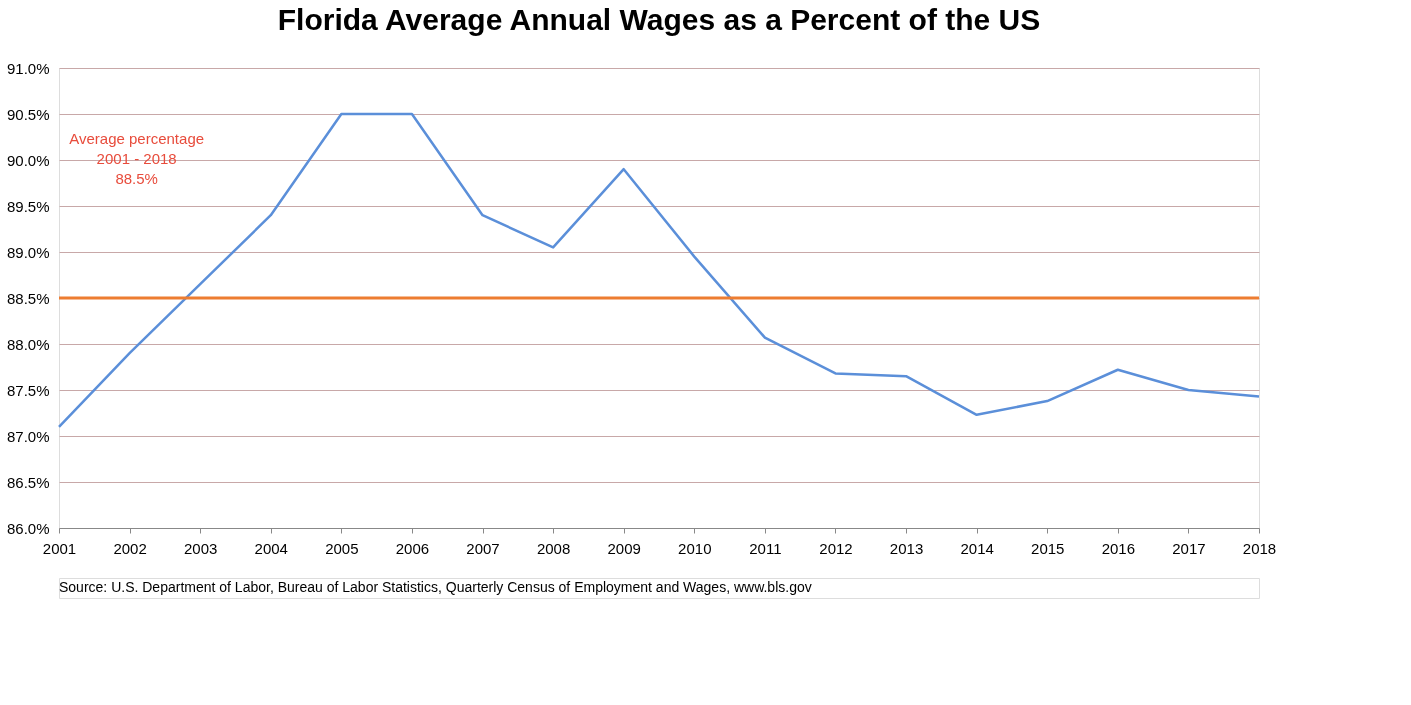 This screenshot has height=705, width=1411. I want to click on annotation: Average percentage 2001 - 2018 88.5%, so click(137, 159).